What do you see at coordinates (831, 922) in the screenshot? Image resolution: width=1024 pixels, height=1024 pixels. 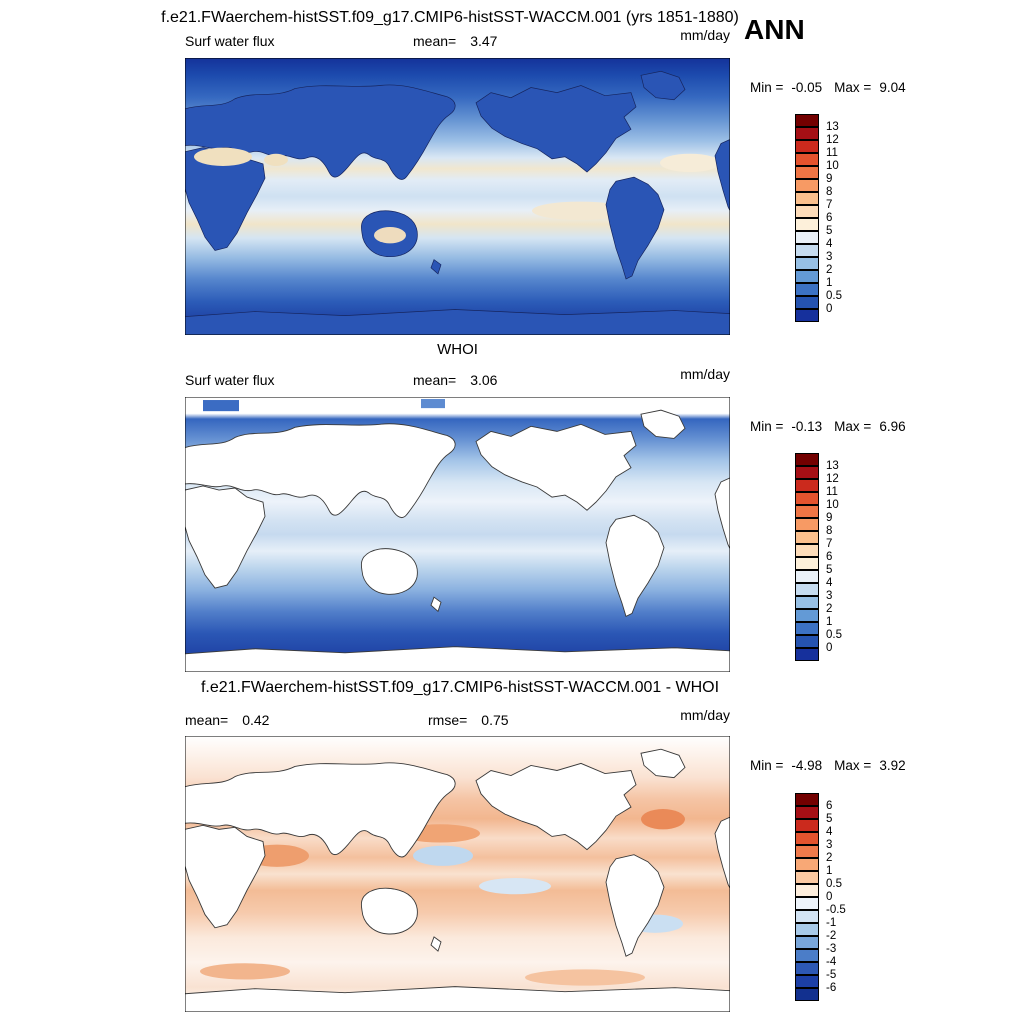 I see `colorbar-tick-label: -1` at bounding box center [831, 922].